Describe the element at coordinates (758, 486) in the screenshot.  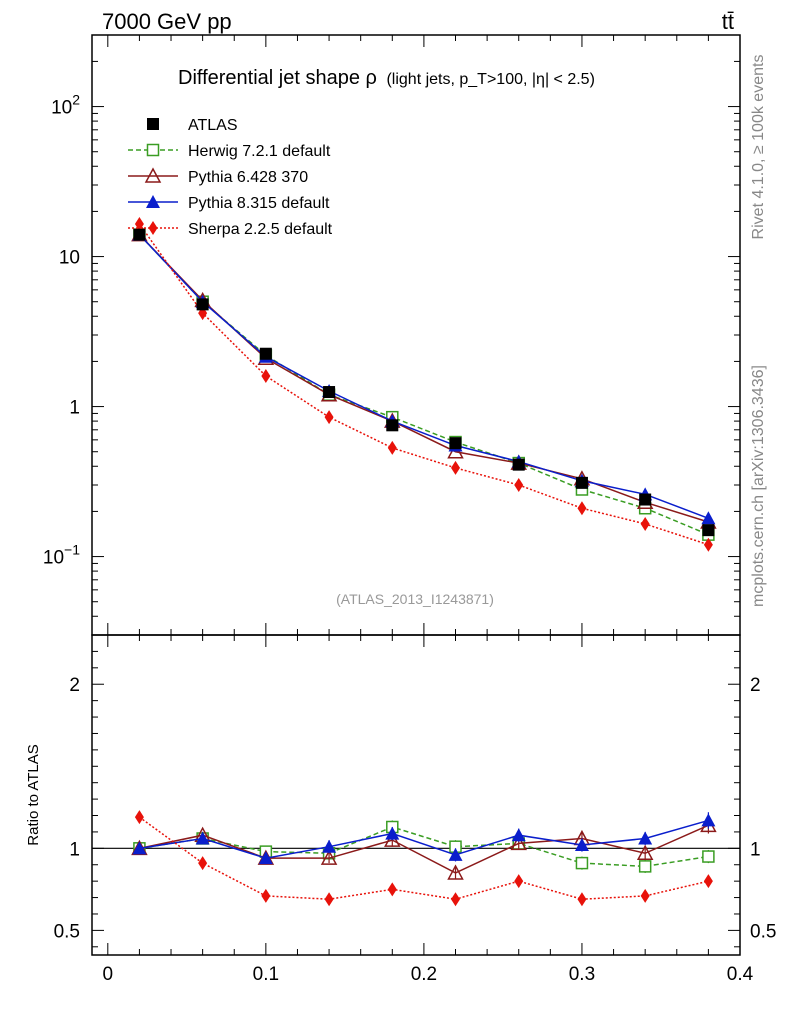
I see `mcplots-label: mcplots.cern.ch [arXiv:1306.3436]` at that location.